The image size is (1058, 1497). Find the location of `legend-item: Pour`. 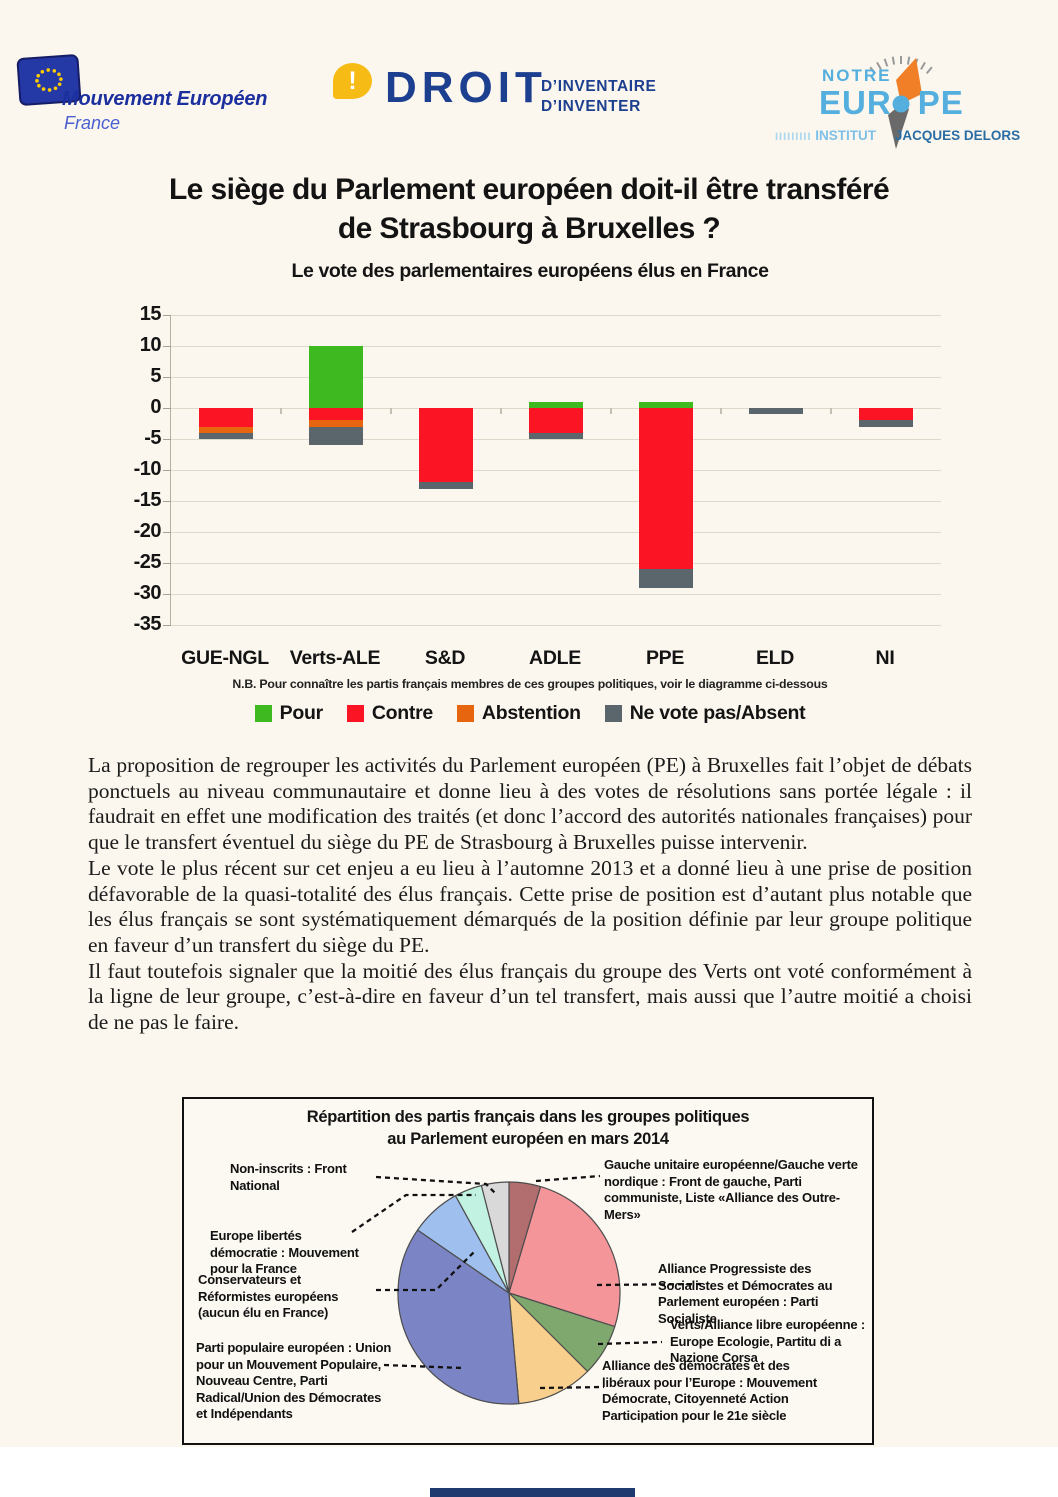

legend-item: Pour is located at coordinates (289, 713).